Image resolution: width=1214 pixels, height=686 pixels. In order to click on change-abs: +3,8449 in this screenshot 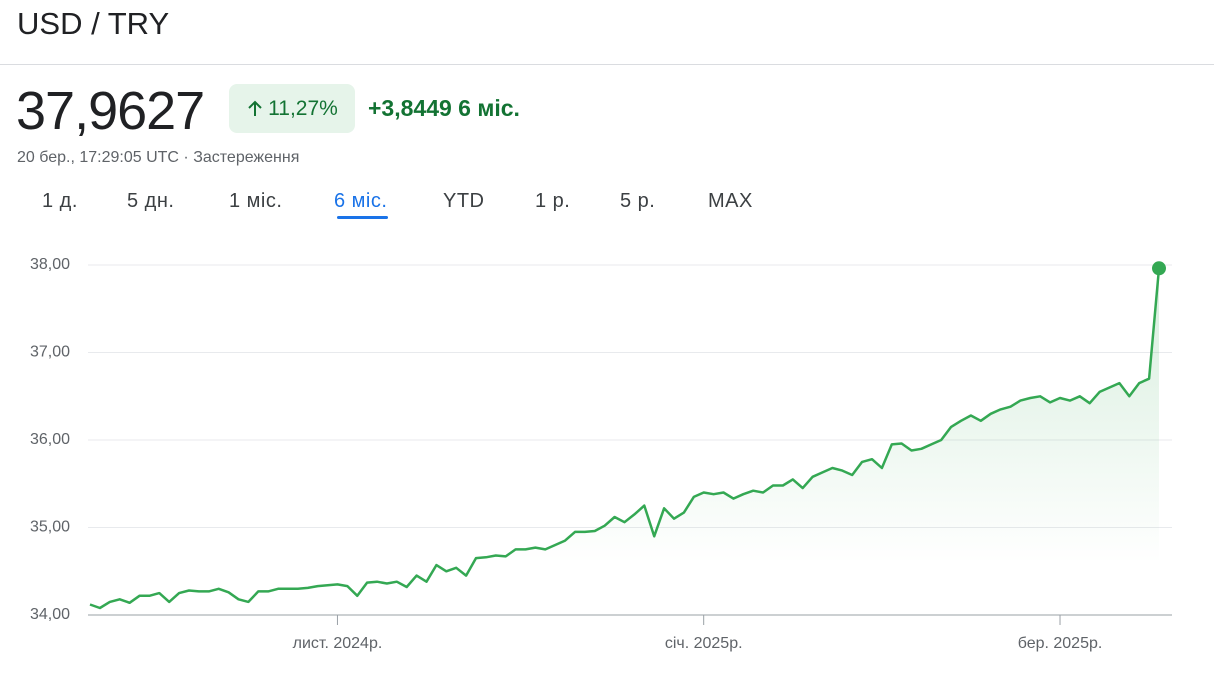, I will do `click(410, 108)`.